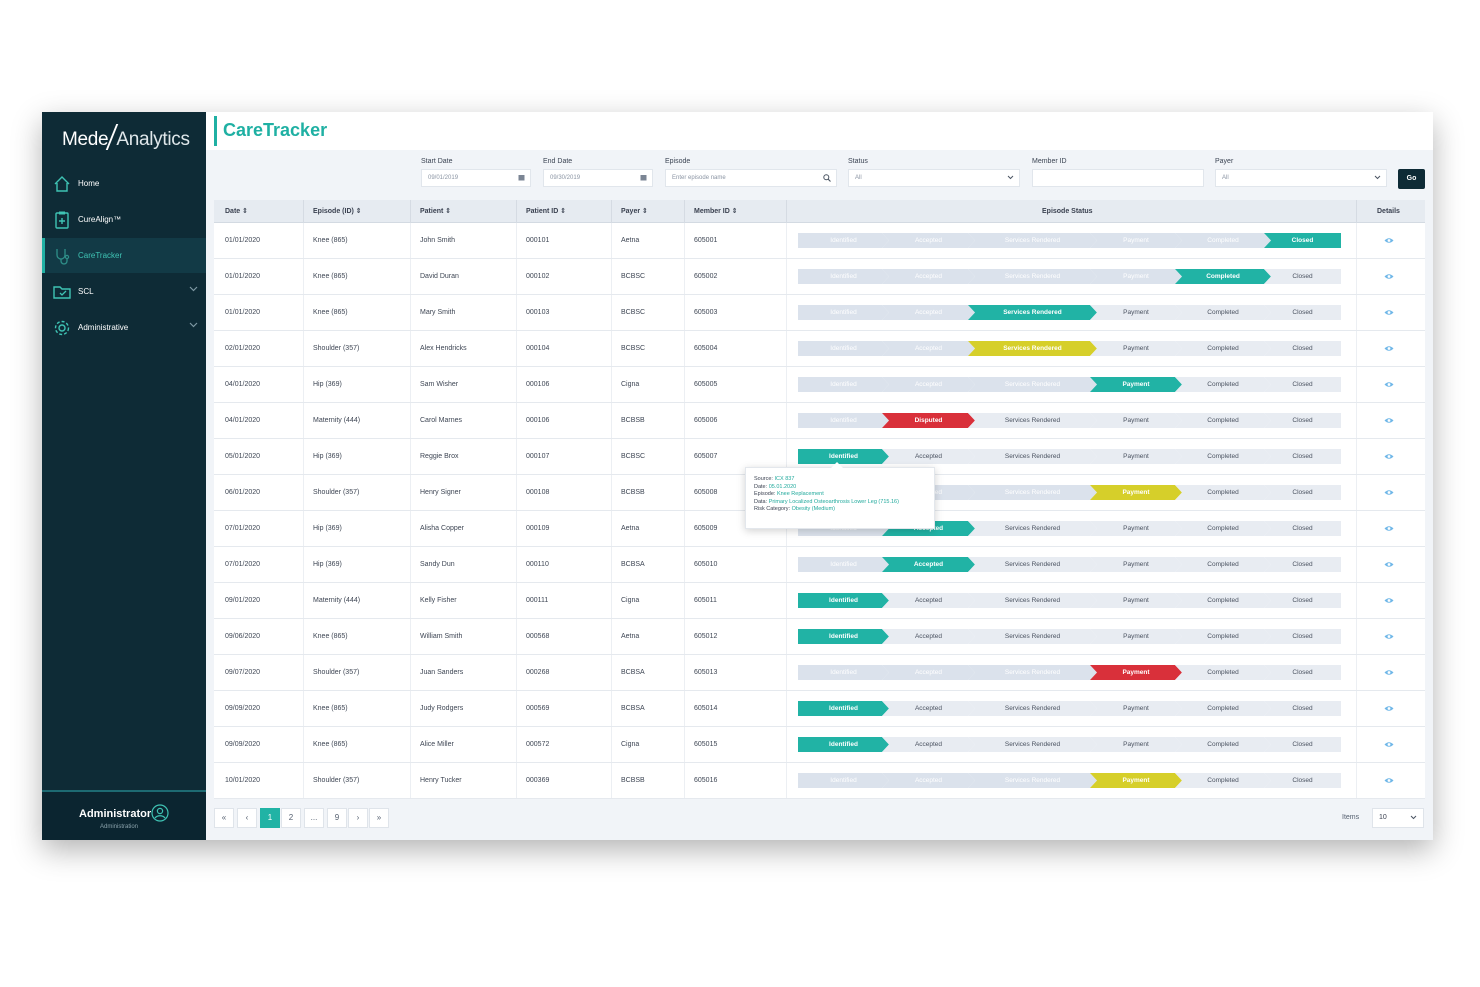 The width and height of the screenshot is (1480, 987). I want to click on brand-logo: Mede Analytics, so click(126, 137).